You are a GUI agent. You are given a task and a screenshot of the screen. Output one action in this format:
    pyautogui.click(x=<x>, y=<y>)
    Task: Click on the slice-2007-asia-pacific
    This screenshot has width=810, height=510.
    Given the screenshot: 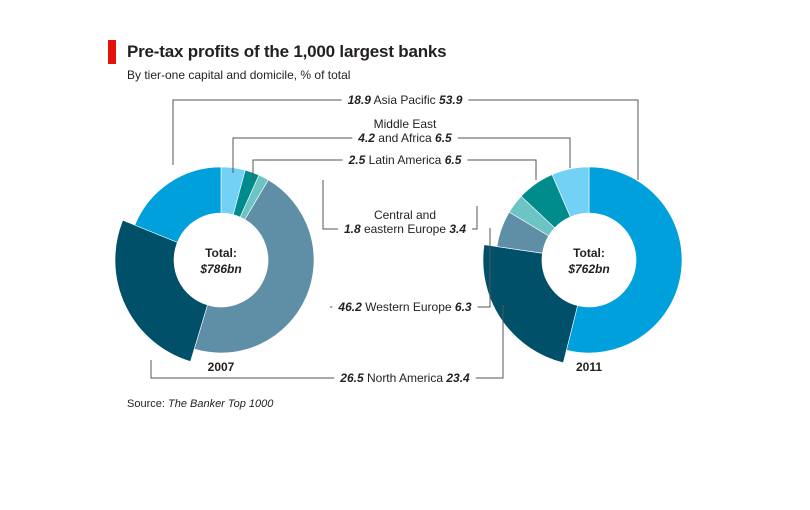 What is the action you would take?
    pyautogui.click(x=178, y=204)
    